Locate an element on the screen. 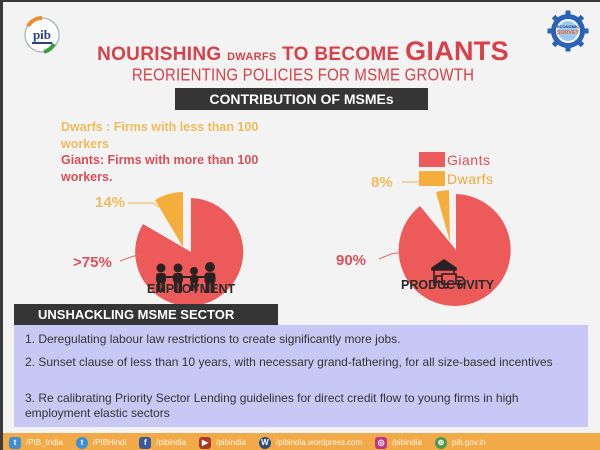  employment-dwarfs-pct: 14% is located at coordinates (110, 202).